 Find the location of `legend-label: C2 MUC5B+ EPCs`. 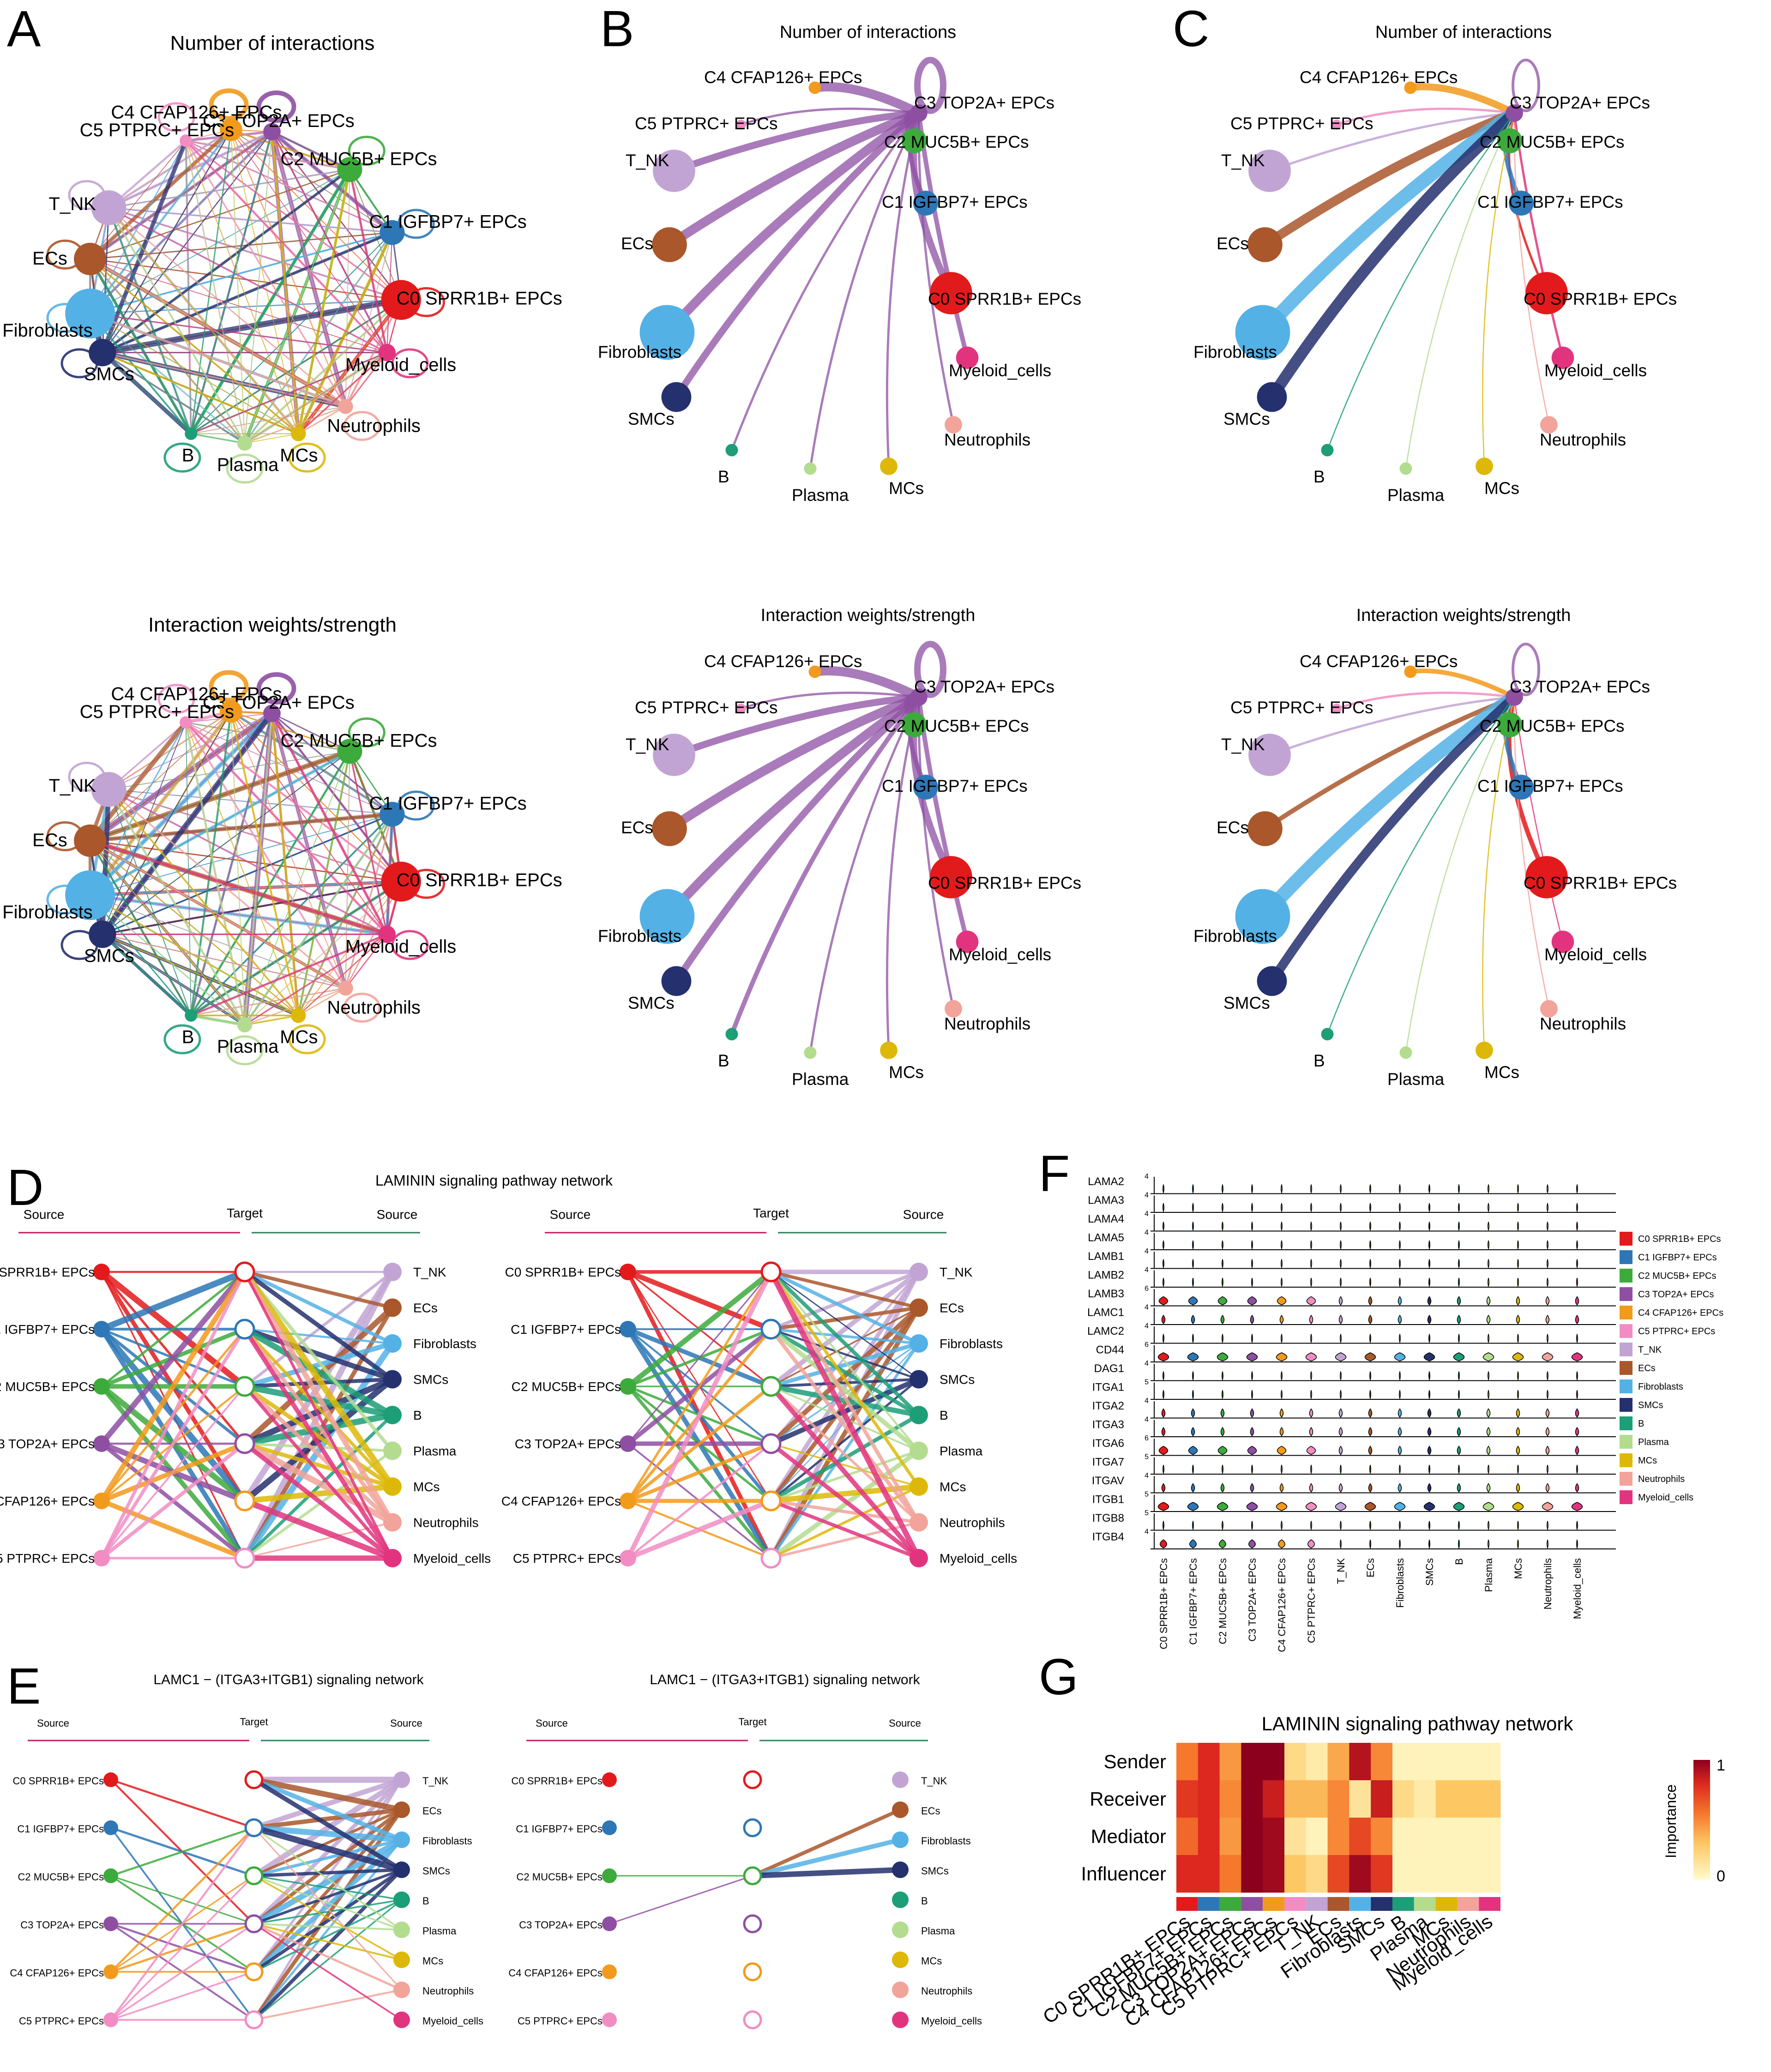

legend-label: C2 MUC5B+ EPCs is located at coordinates (1677, 1276).